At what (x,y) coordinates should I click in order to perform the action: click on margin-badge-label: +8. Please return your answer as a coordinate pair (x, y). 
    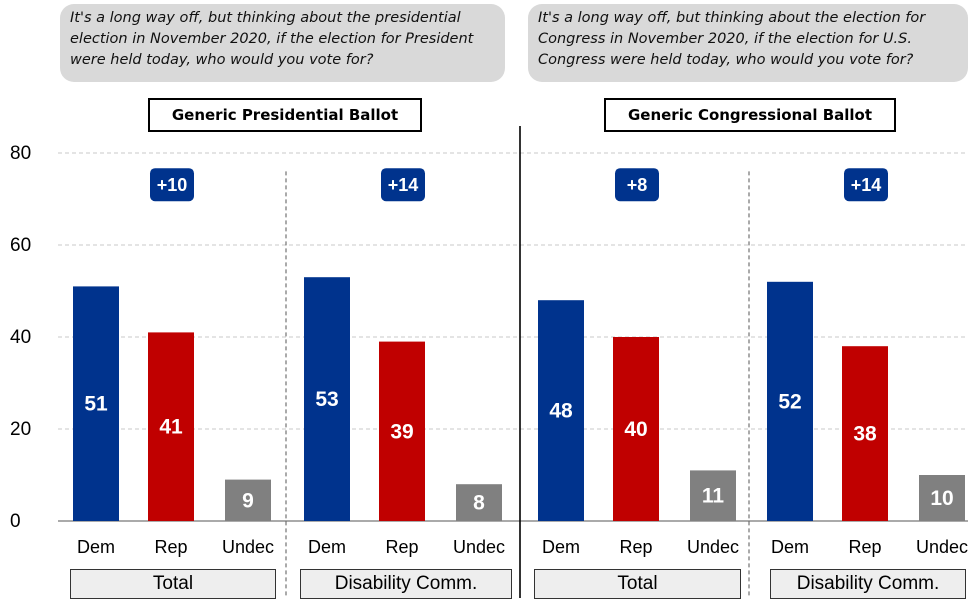
    Looking at the image, I should click on (637, 185).